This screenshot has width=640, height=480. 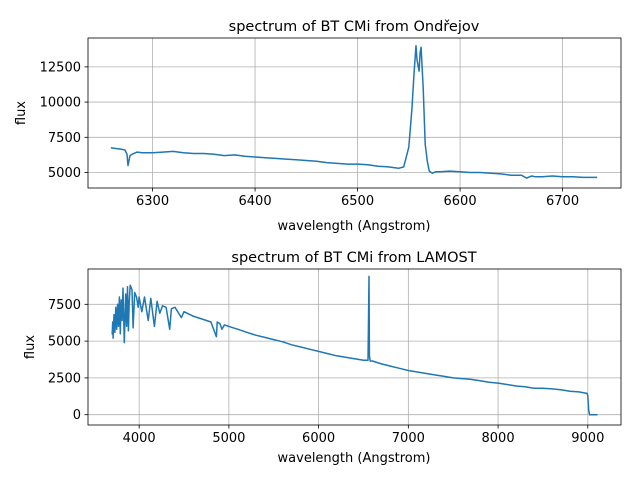 What do you see at coordinates (255, 201) in the screenshot?
I see `x-tick-label: 6400` at bounding box center [255, 201].